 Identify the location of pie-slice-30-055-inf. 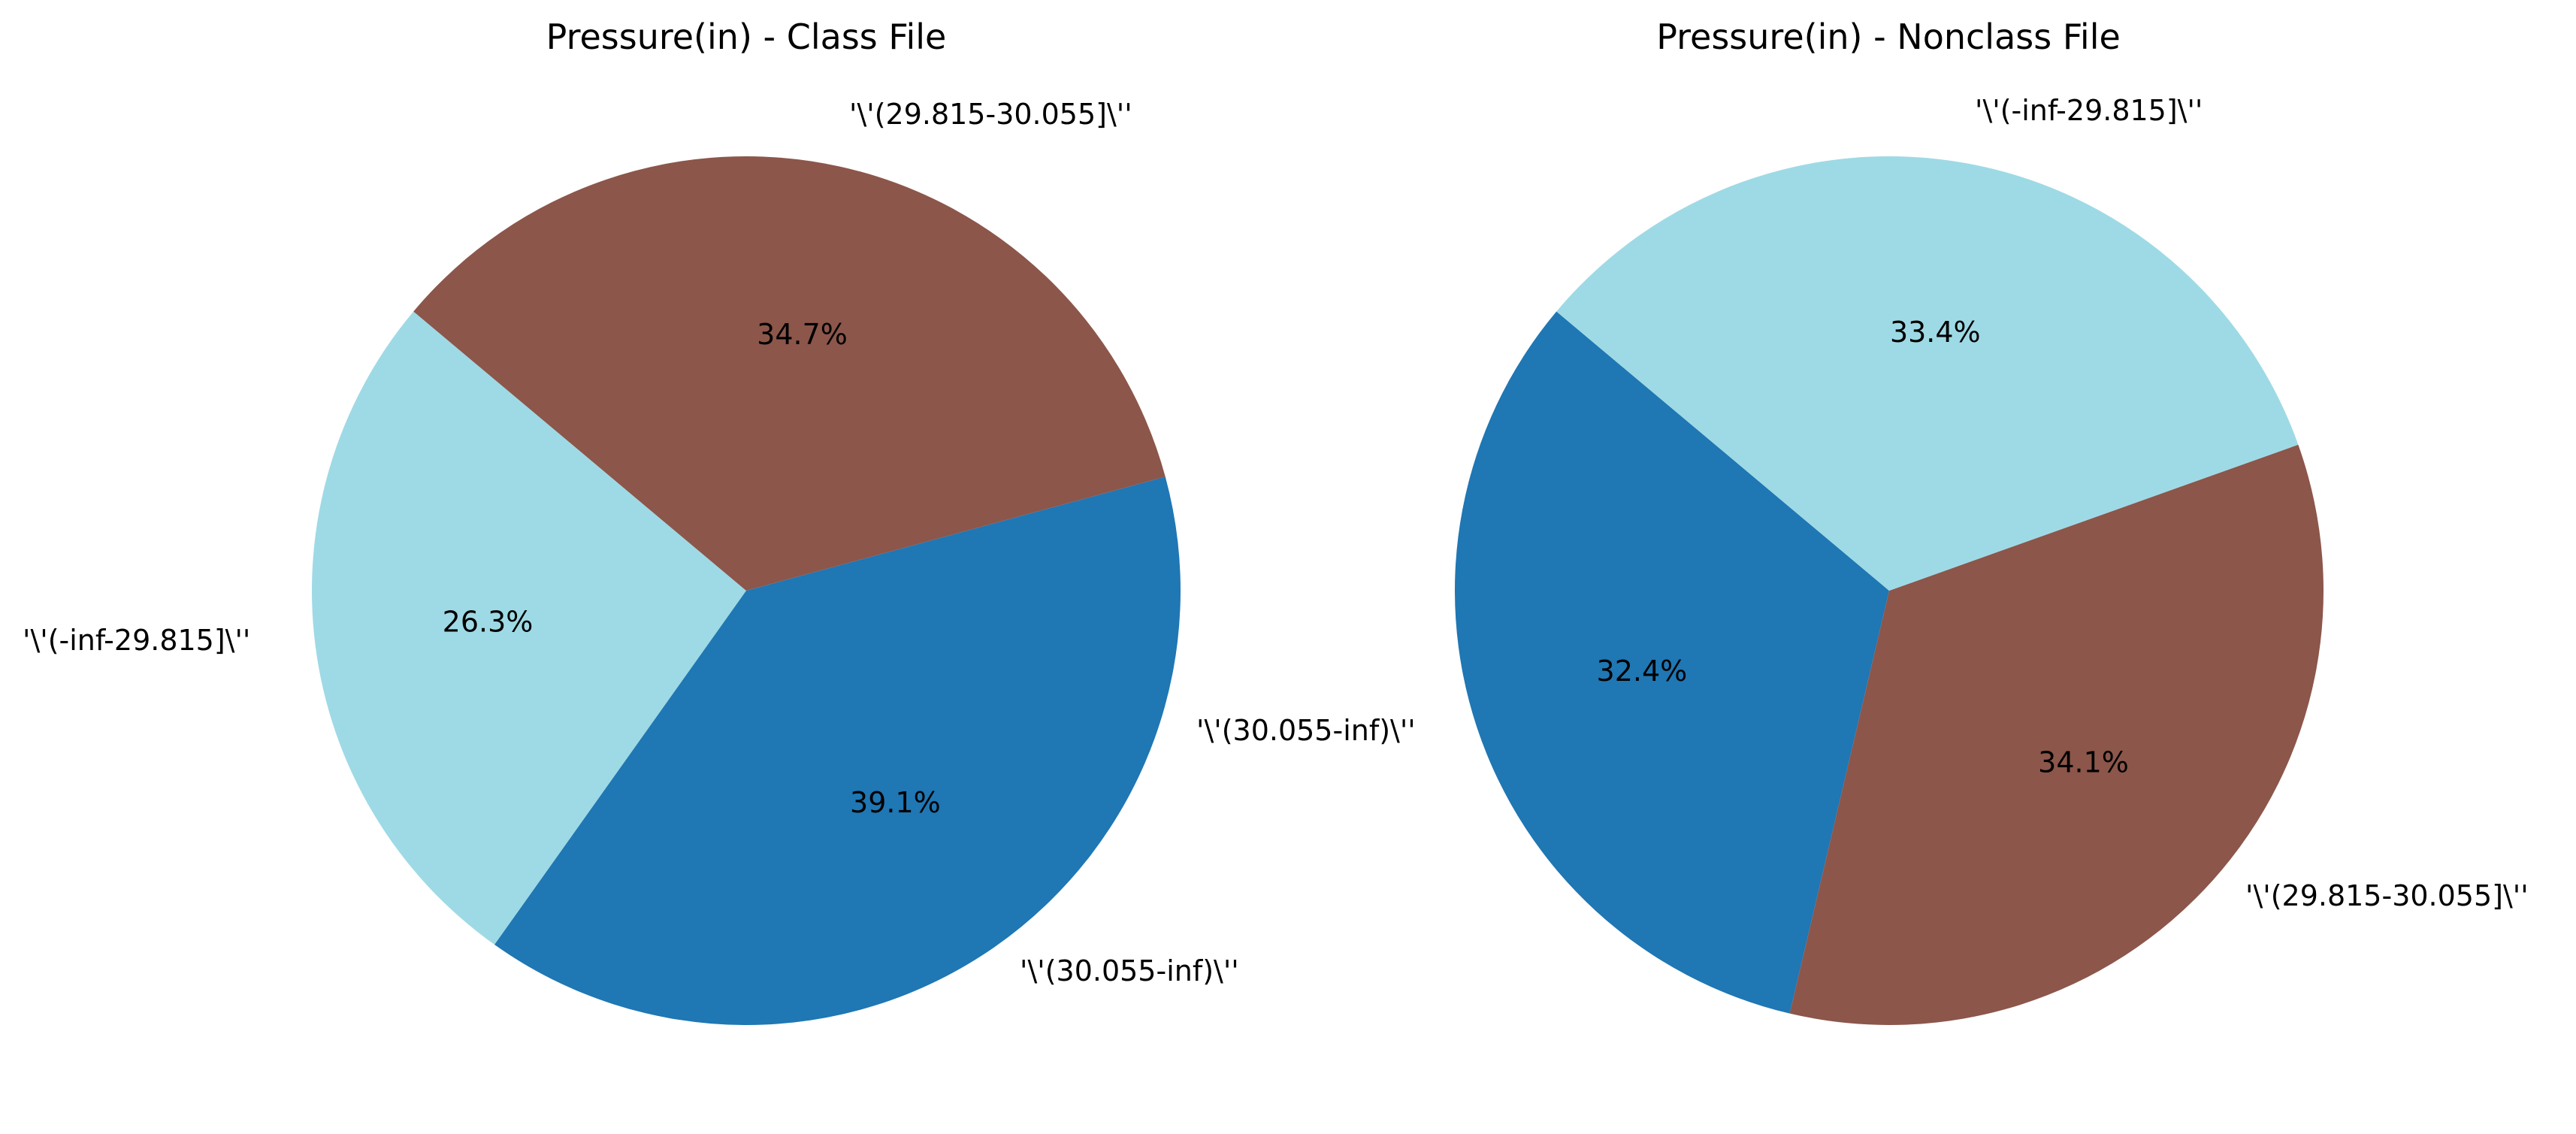
(838, 751).